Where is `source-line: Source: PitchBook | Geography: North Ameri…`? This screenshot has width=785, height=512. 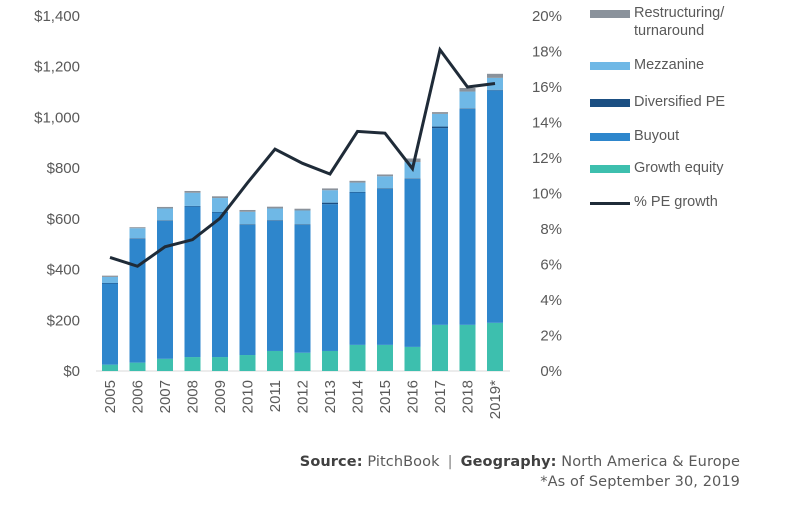 source-line: Source: PitchBook | Geography: North Ameri… is located at coordinates (520, 462).